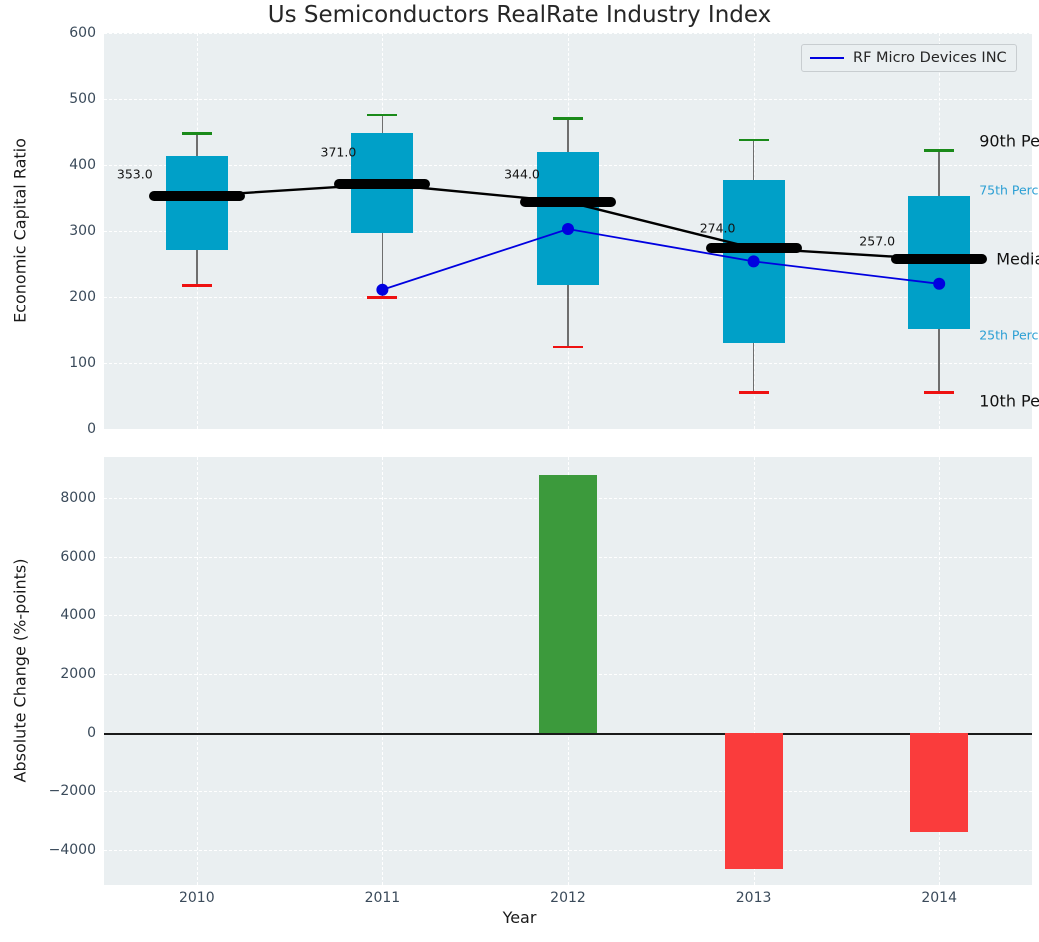  I want to click on y-axis-tick-label: −2000, so click(72, 791).